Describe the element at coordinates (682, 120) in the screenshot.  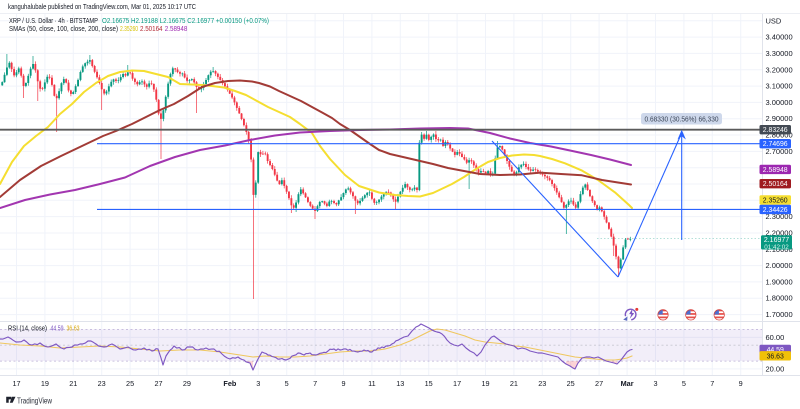
I see `svg-text: 0.68330 (30.56%) 66,330` at that location.